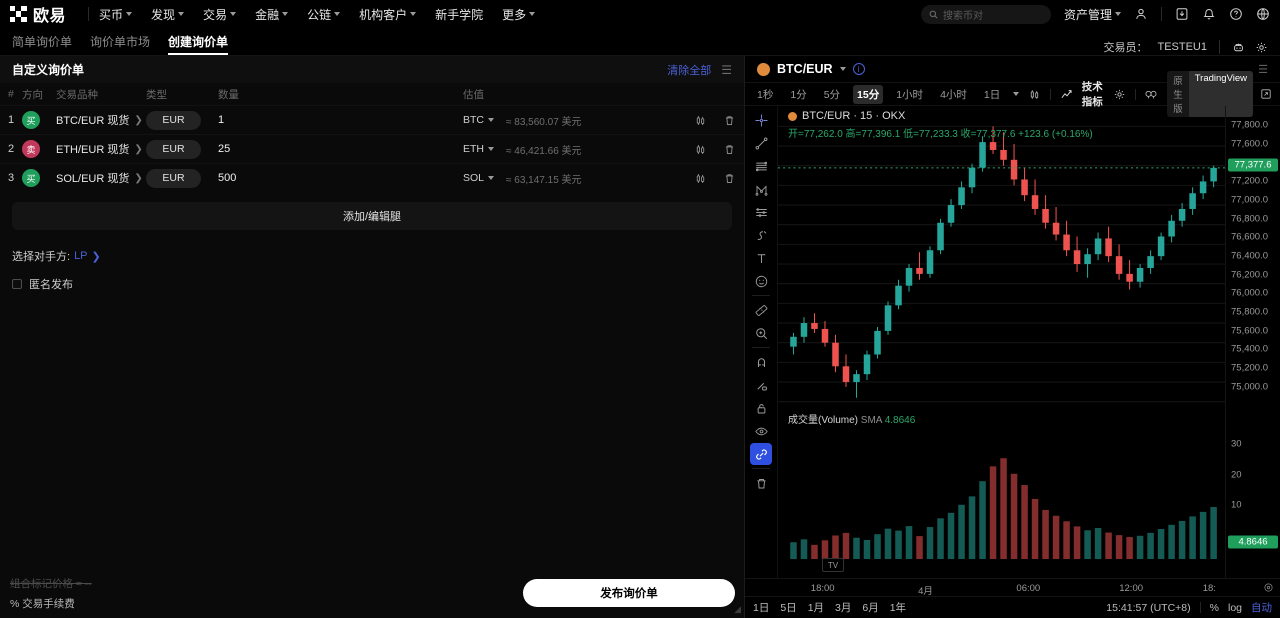 Image resolution: width=1280 pixels, height=618 pixels. What do you see at coordinates (726, 69) in the screenshot?
I see `panel-menu-icon: ☰` at bounding box center [726, 69].